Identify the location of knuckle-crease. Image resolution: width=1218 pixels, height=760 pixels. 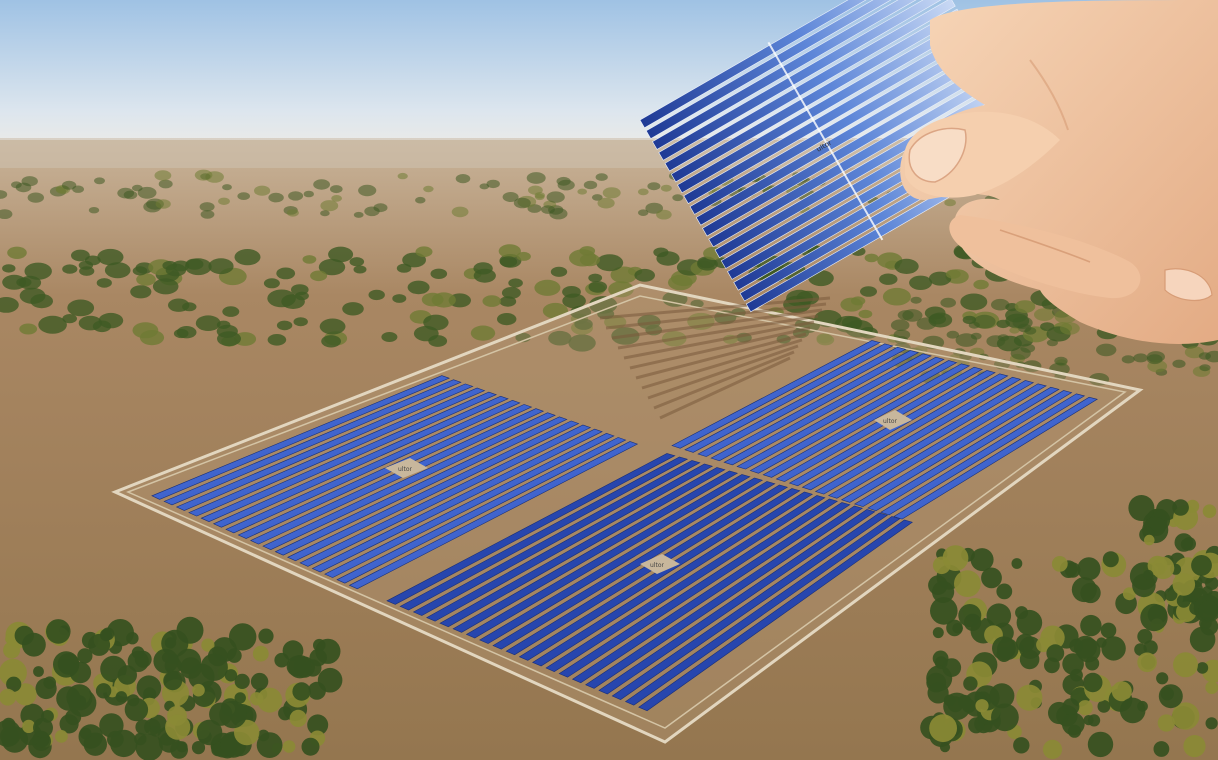
(1049, 95).